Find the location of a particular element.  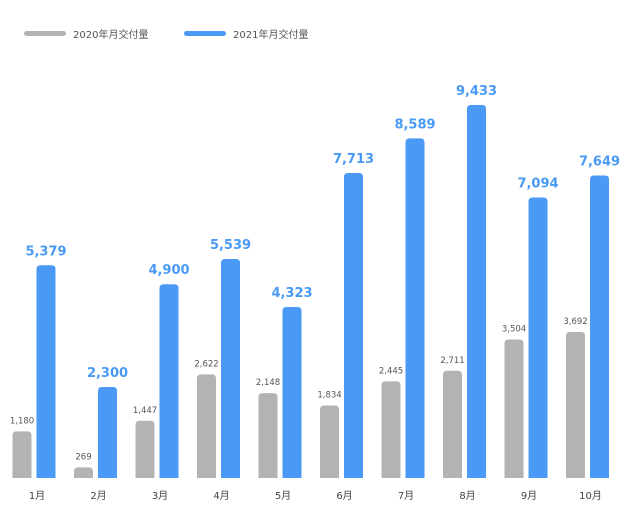

x-tick-3: 3月 is located at coordinates (160, 496).